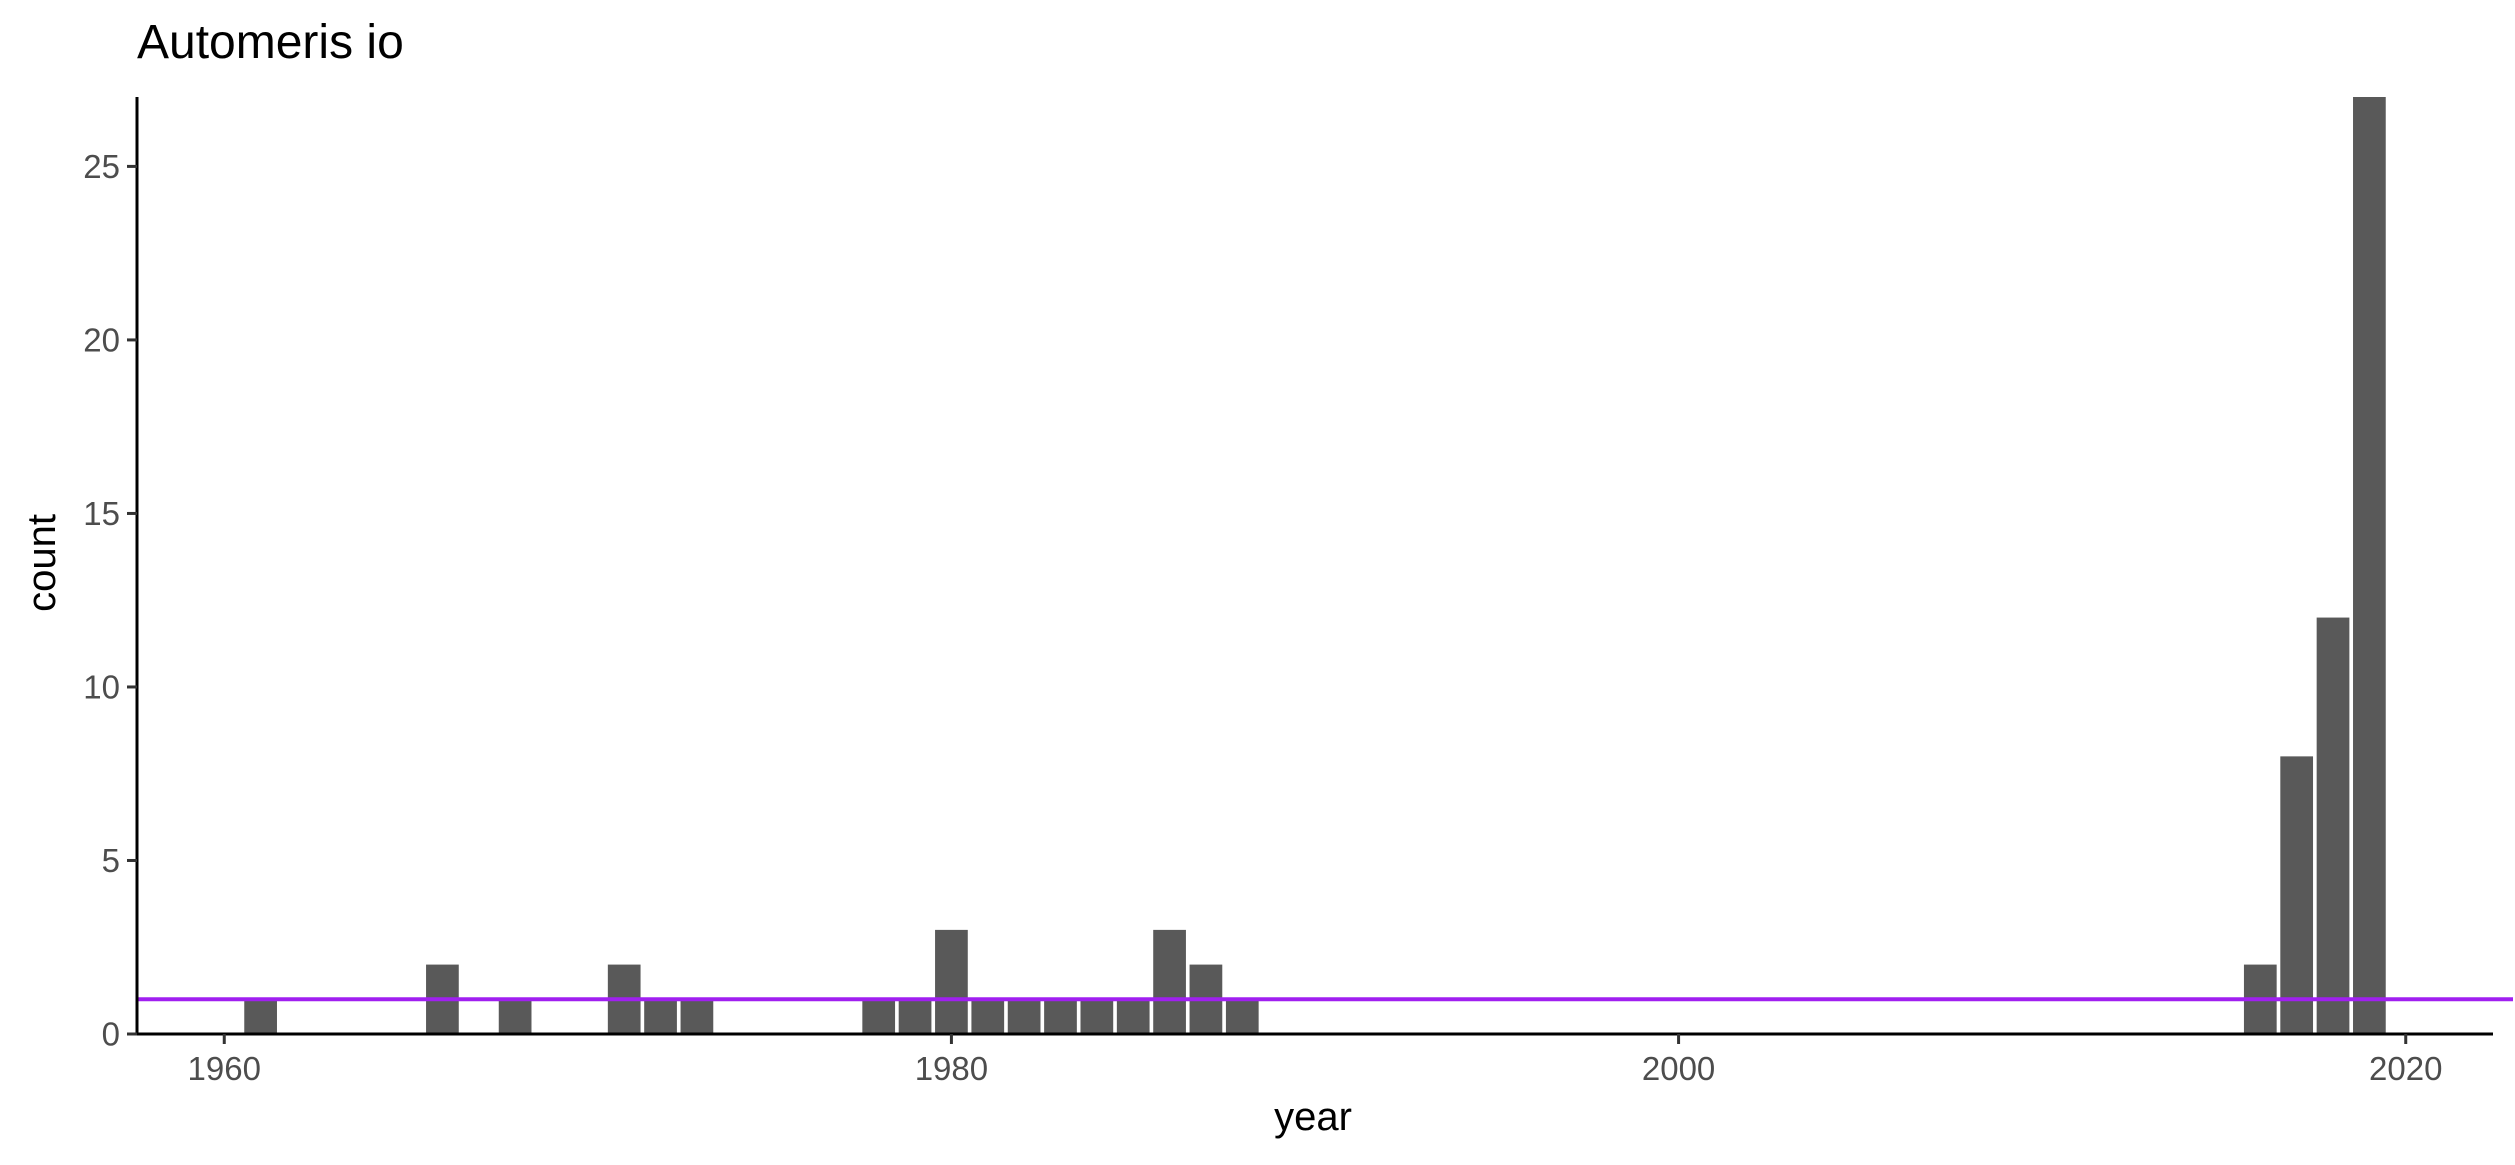  I want to click on bar-2018, so click(2333, 825).